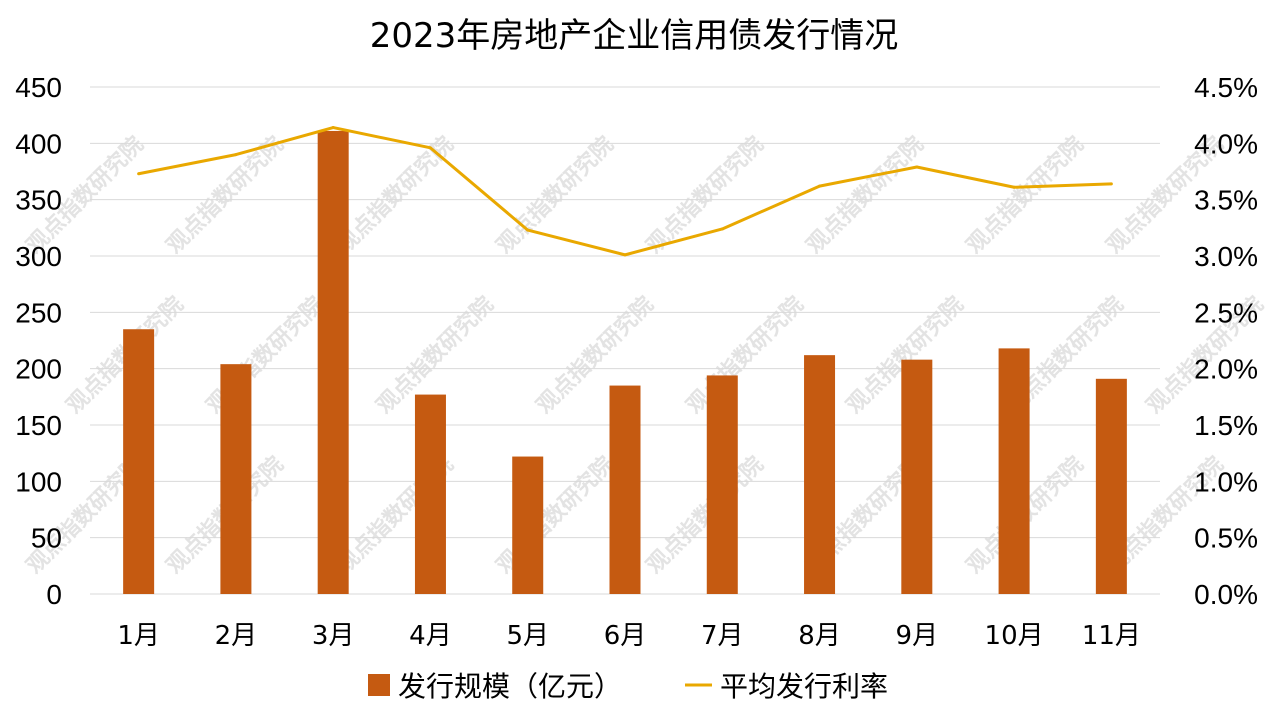 The width and height of the screenshot is (1269, 714). Describe the element at coordinates (430, 636) in the screenshot. I see `x-tick-label: 4月` at that location.